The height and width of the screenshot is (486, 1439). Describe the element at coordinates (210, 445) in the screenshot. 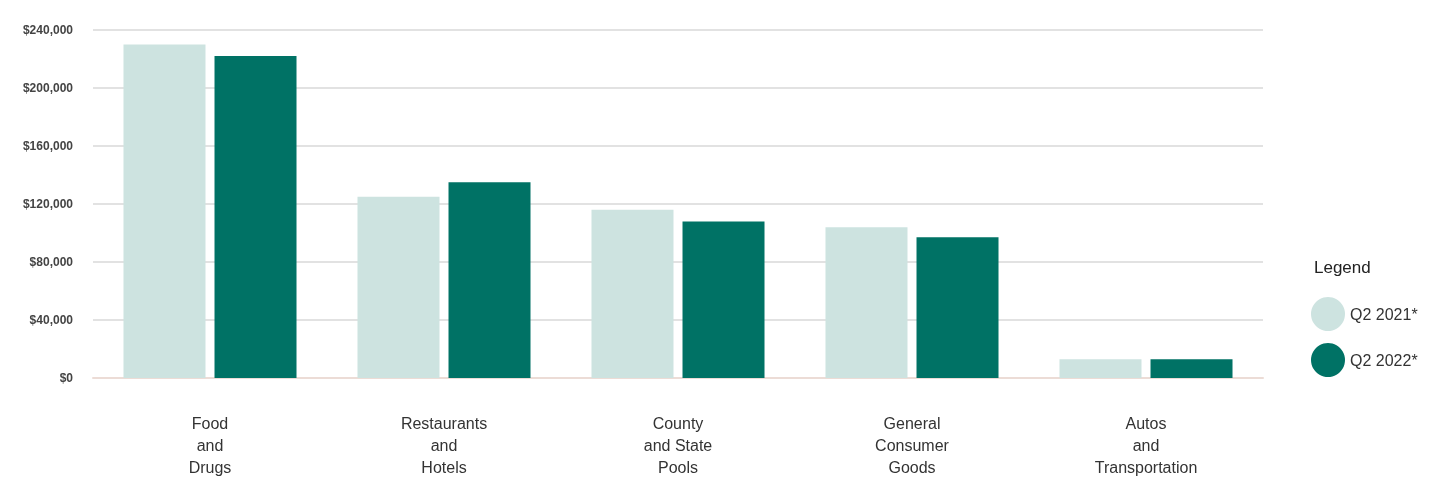

I see `x-tick-label: Food and Drugs` at that location.